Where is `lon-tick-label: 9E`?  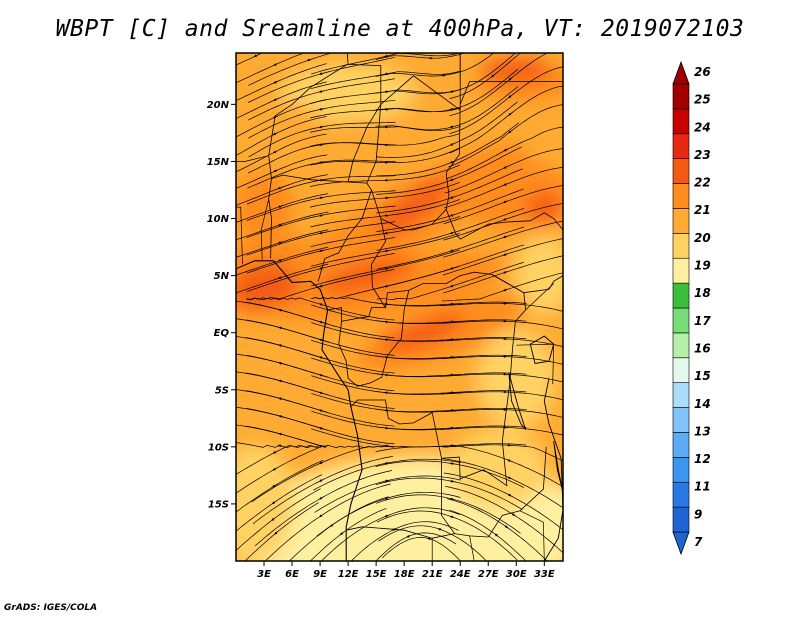
lon-tick-label: 9E is located at coordinates (320, 574).